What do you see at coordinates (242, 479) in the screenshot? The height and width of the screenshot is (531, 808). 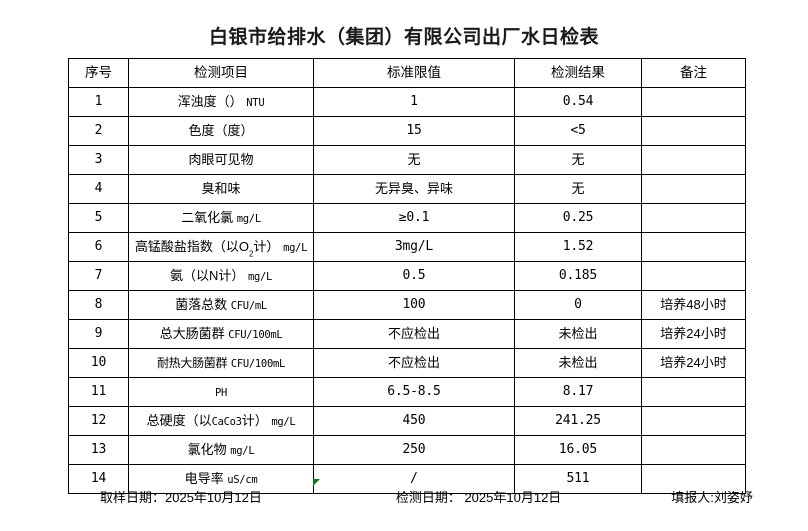 I see `item-unit: uS/cm` at bounding box center [242, 479].